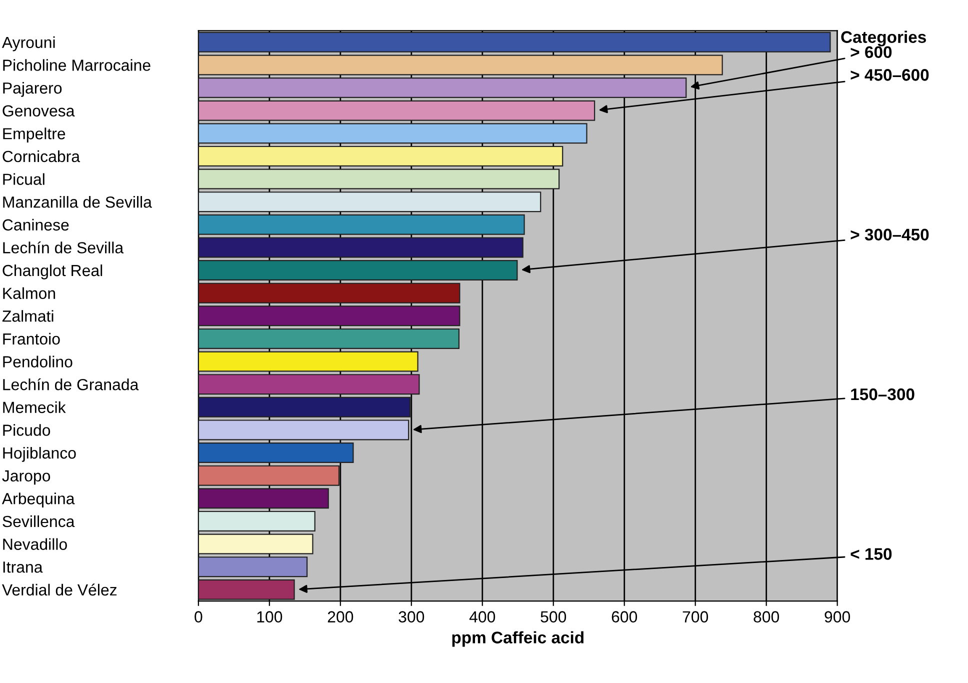 The image size is (968, 683). What do you see at coordinates (871, 52) in the screenshot?
I see `annotation: > 600` at bounding box center [871, 52].